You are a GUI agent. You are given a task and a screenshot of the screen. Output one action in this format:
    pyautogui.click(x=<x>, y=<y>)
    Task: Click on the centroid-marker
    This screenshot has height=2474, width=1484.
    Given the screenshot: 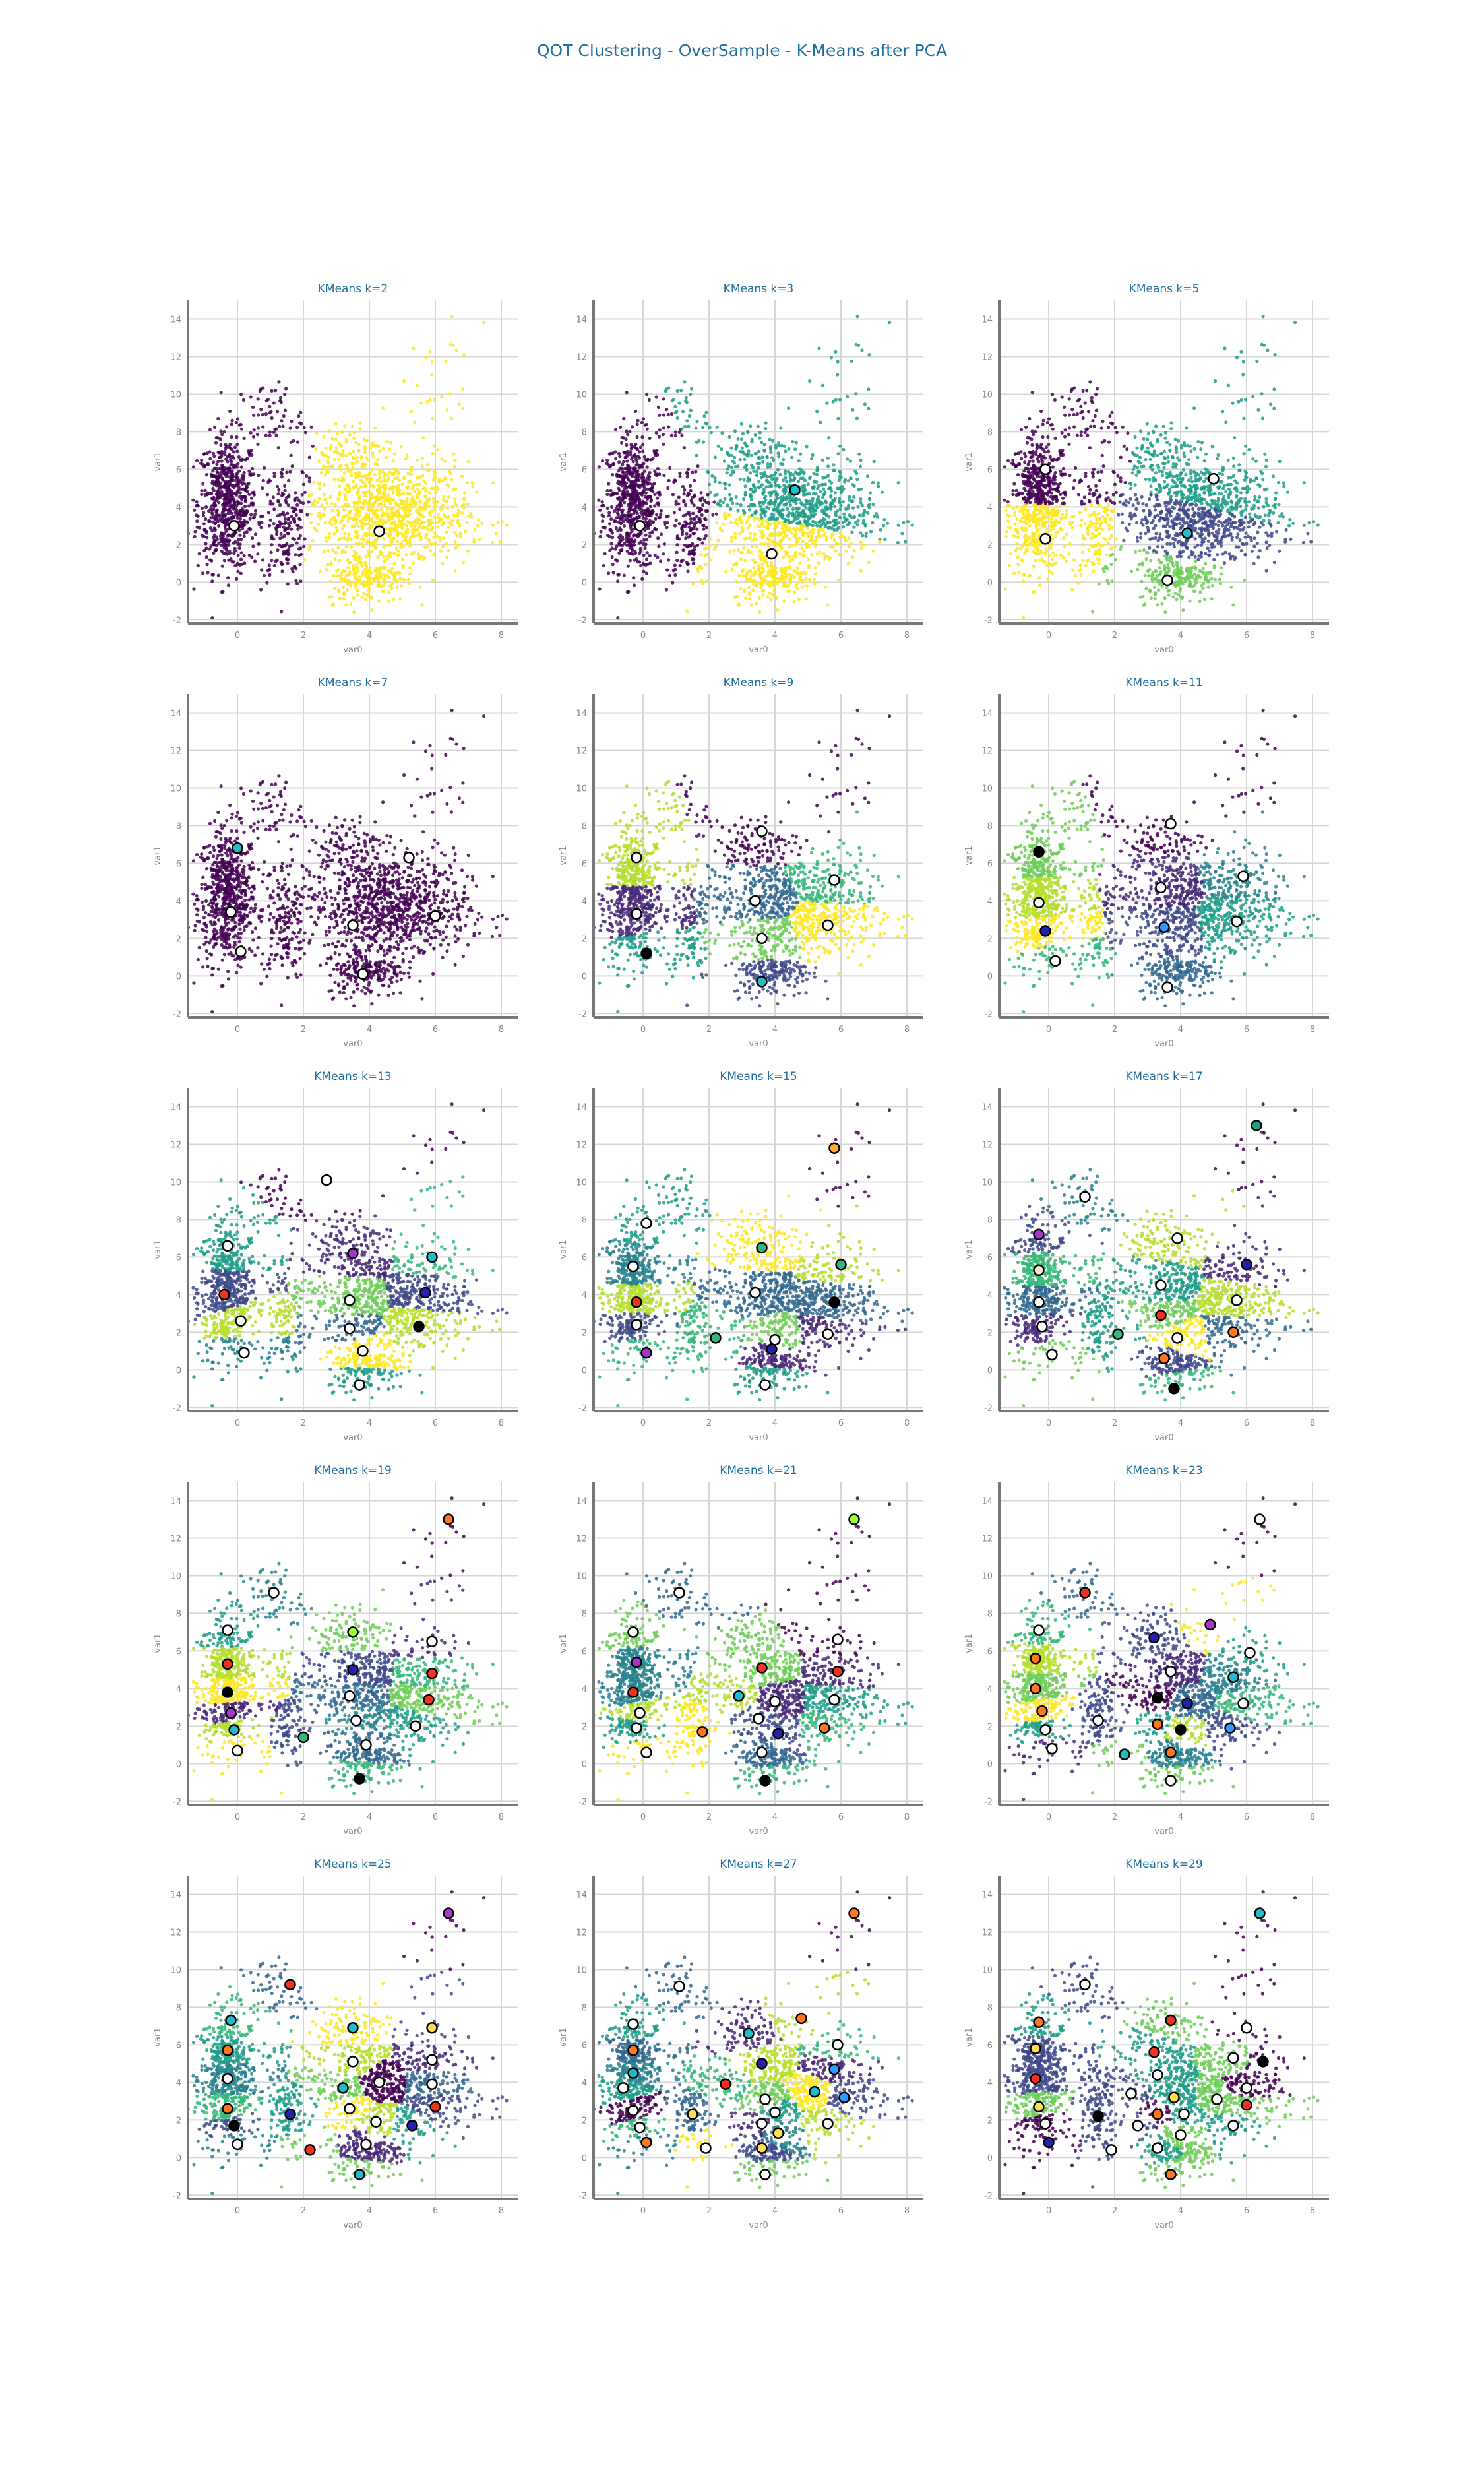 What is the action you would take?
    pyautogui.click(x=772, y=554)
    